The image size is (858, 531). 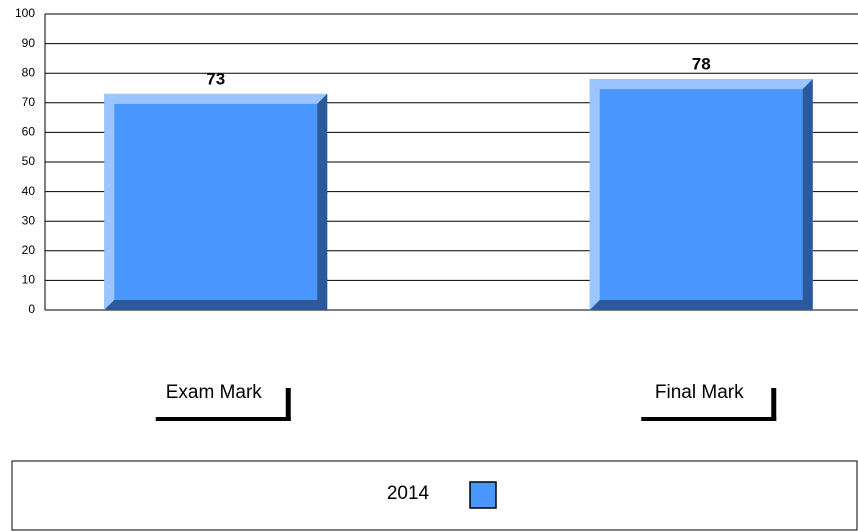 I want to click on x-tick-label: Final Mark, so click(x=699, y=392).